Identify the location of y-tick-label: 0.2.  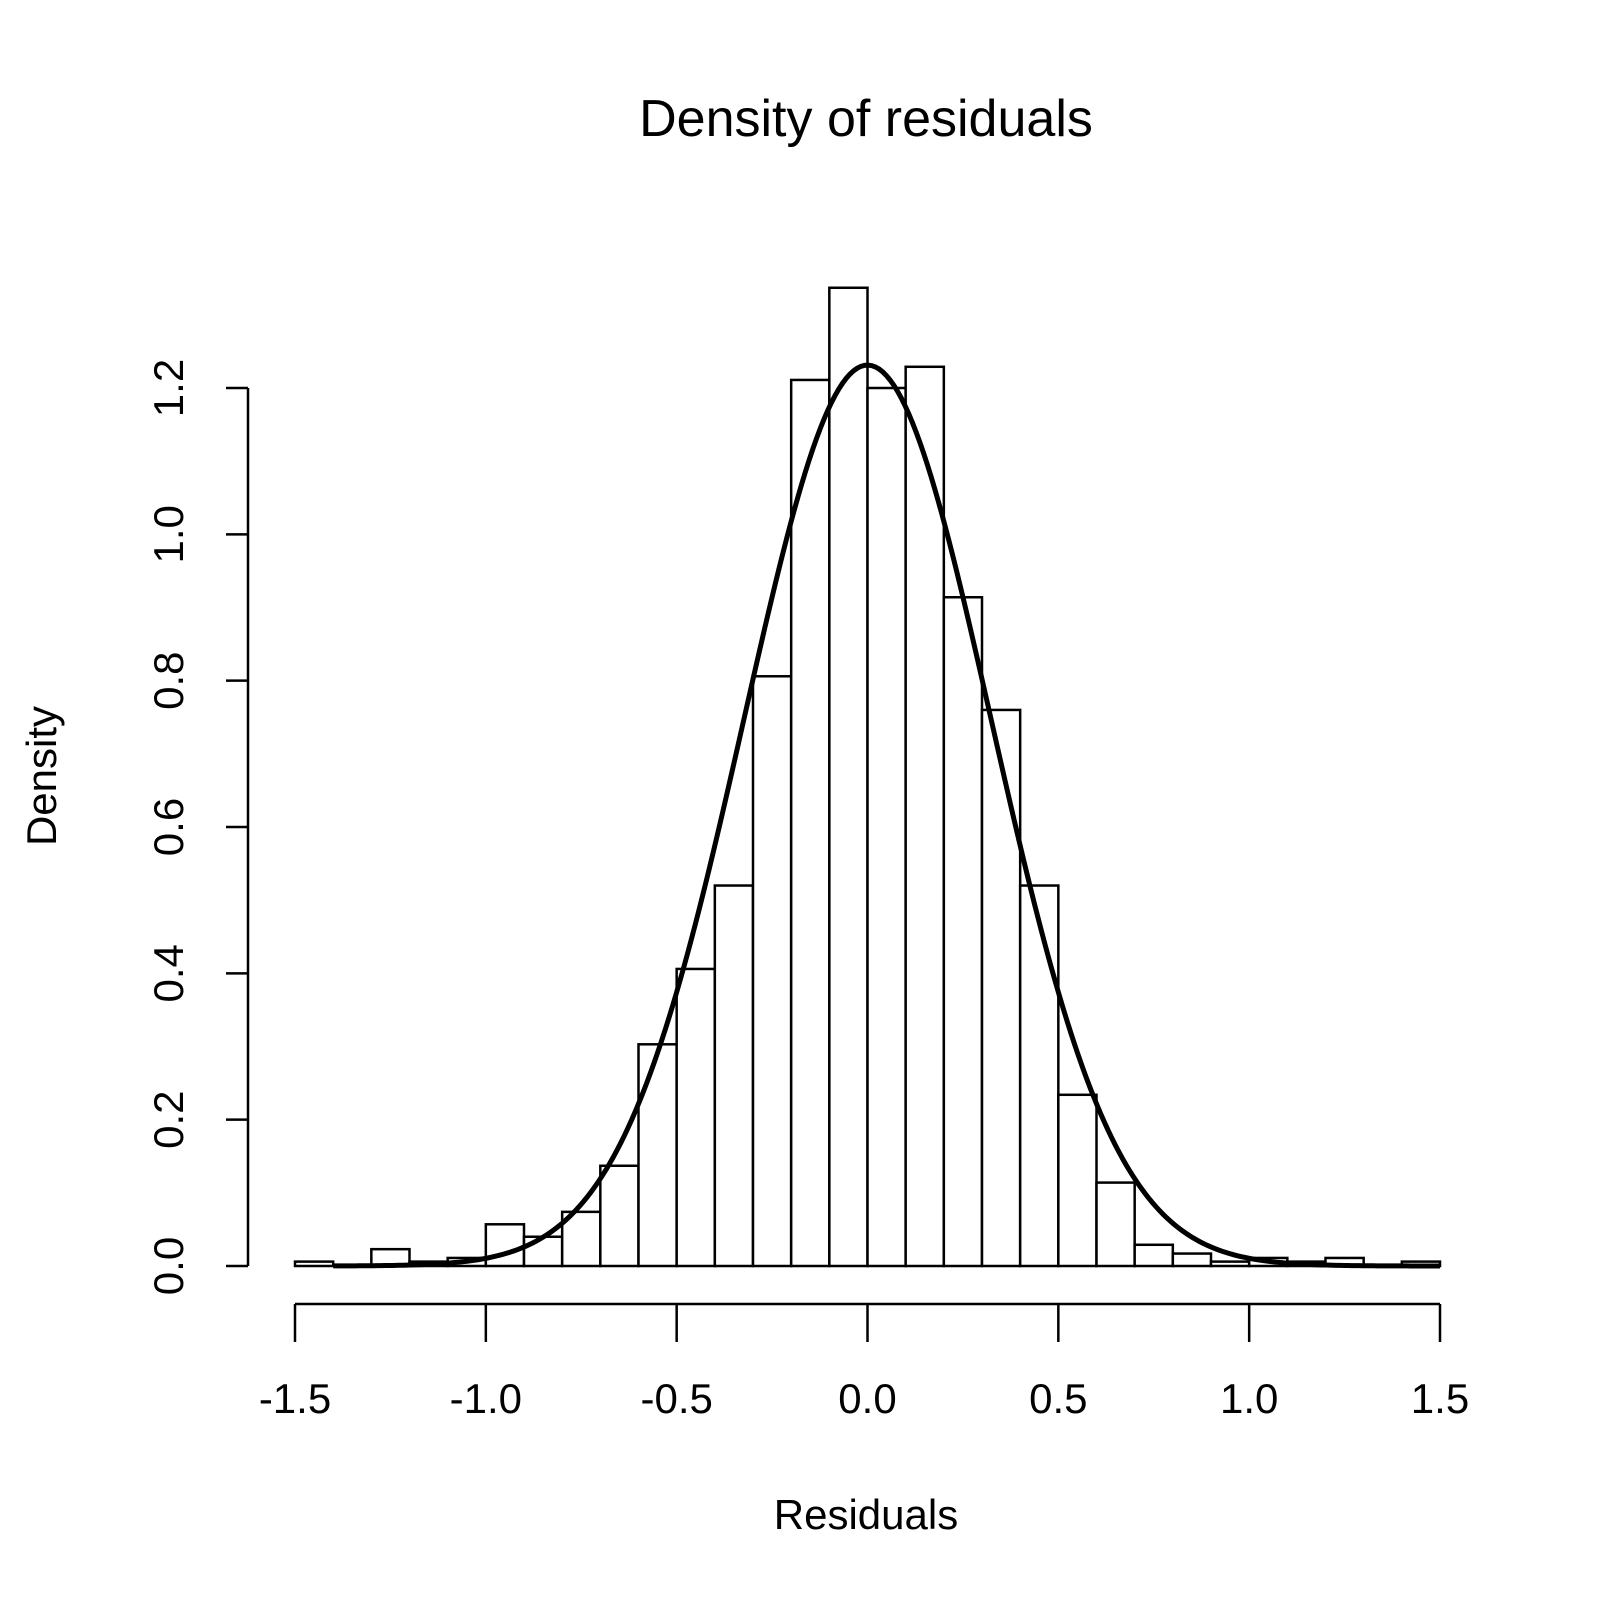
(168, 1119).